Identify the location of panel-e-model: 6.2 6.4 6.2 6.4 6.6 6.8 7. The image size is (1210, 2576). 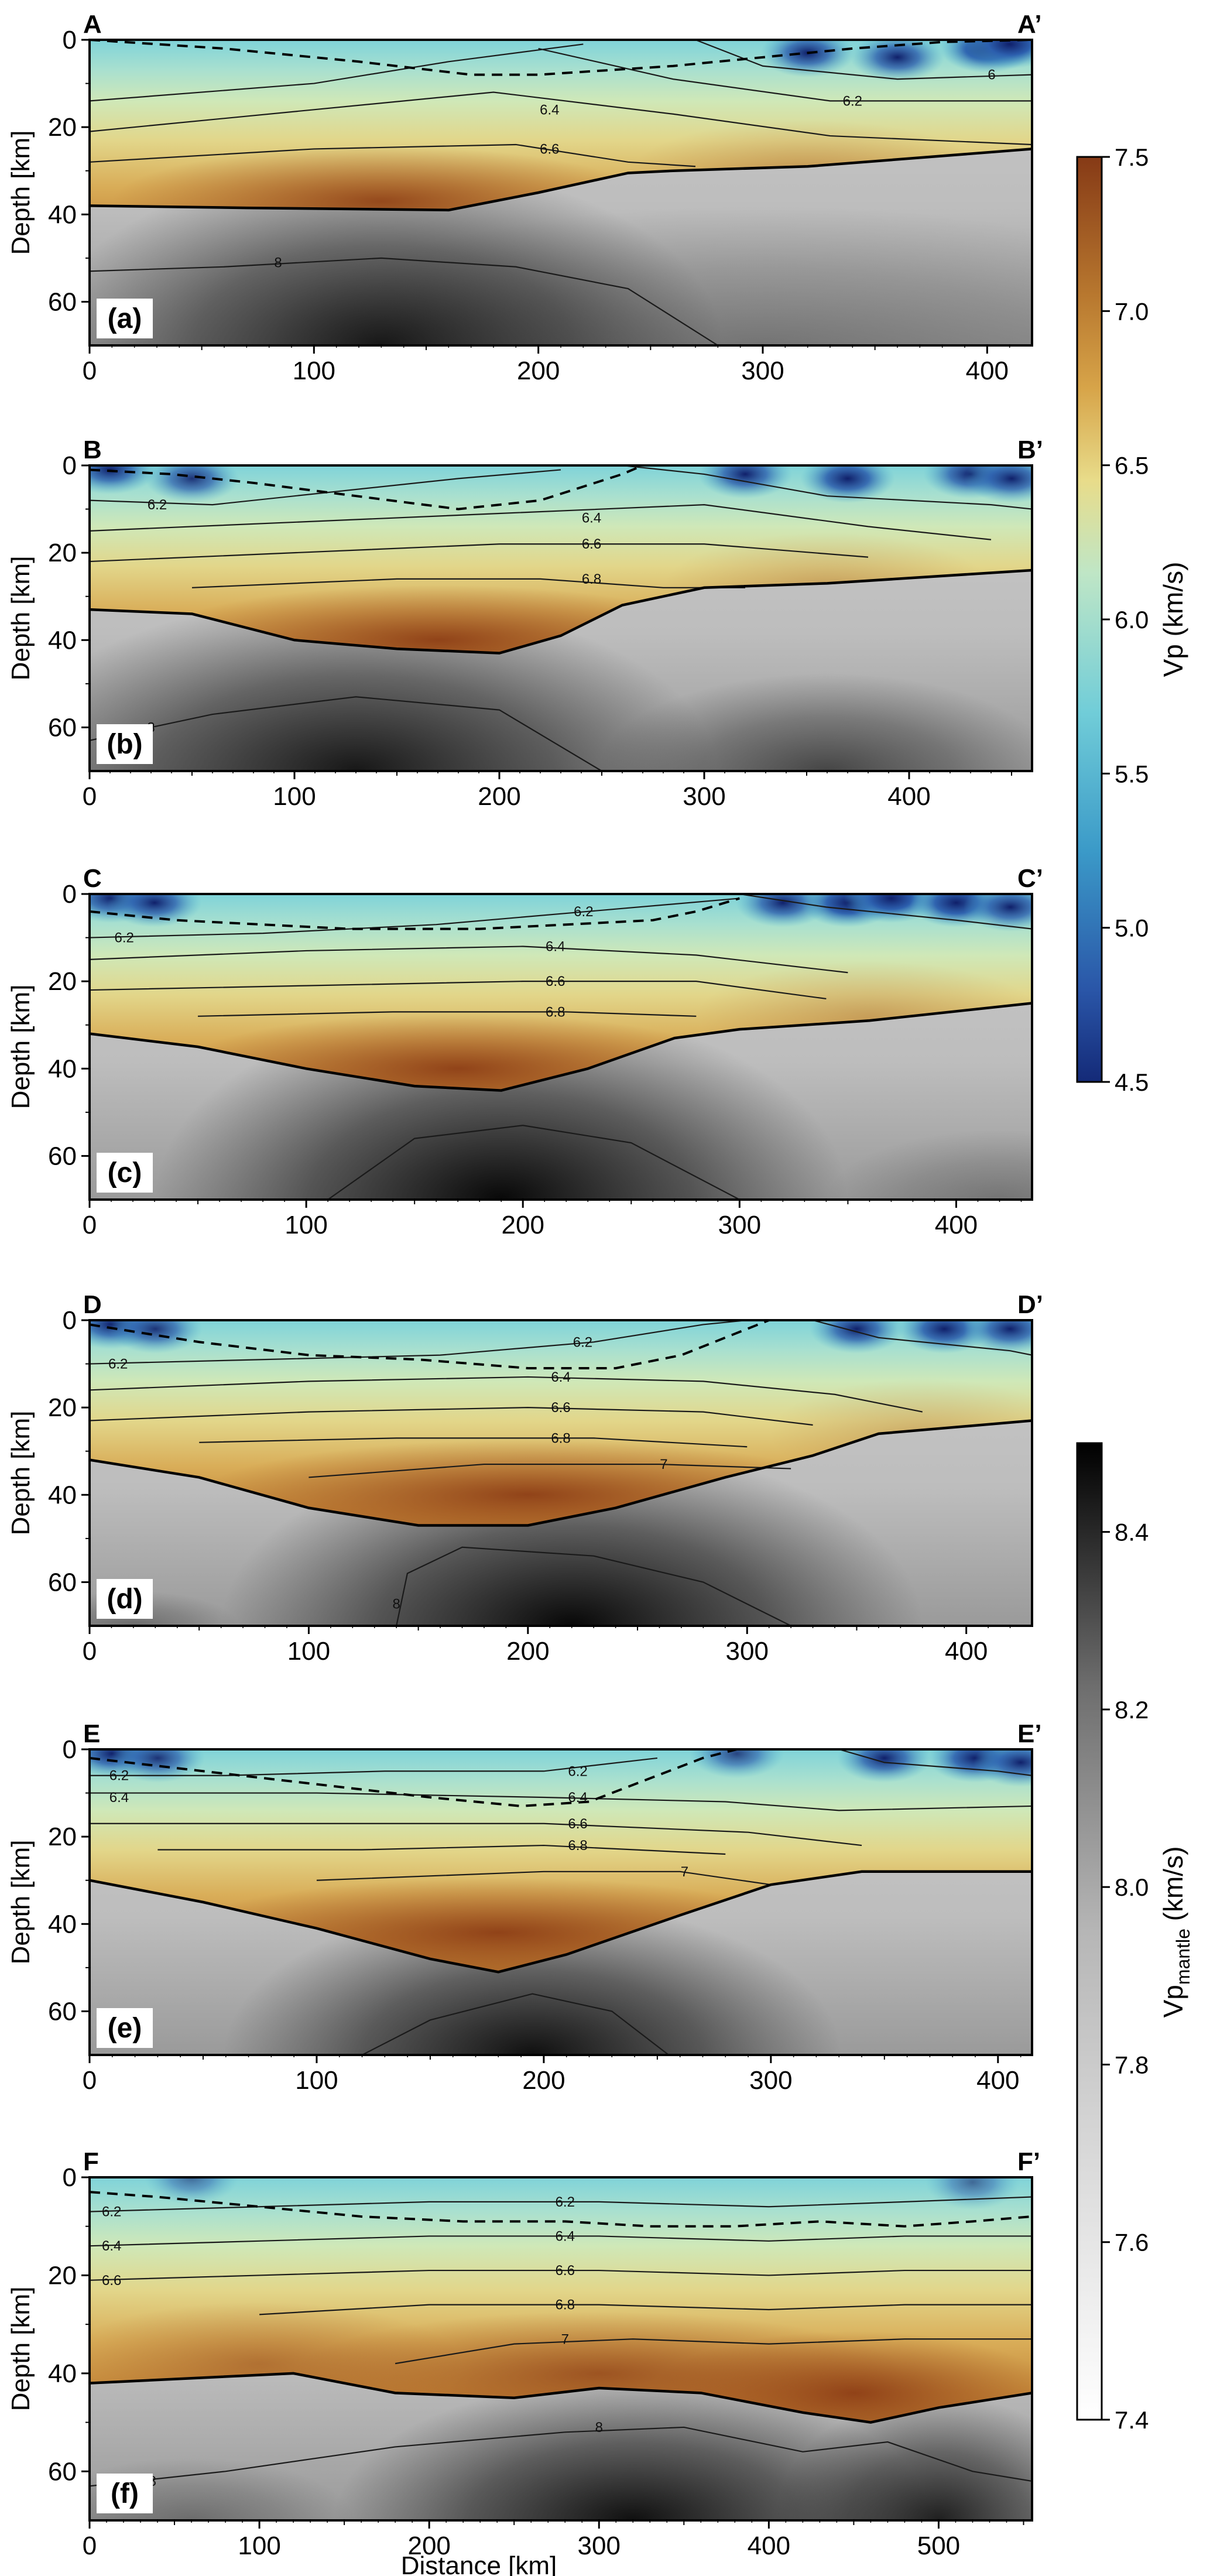
(561, 1902).